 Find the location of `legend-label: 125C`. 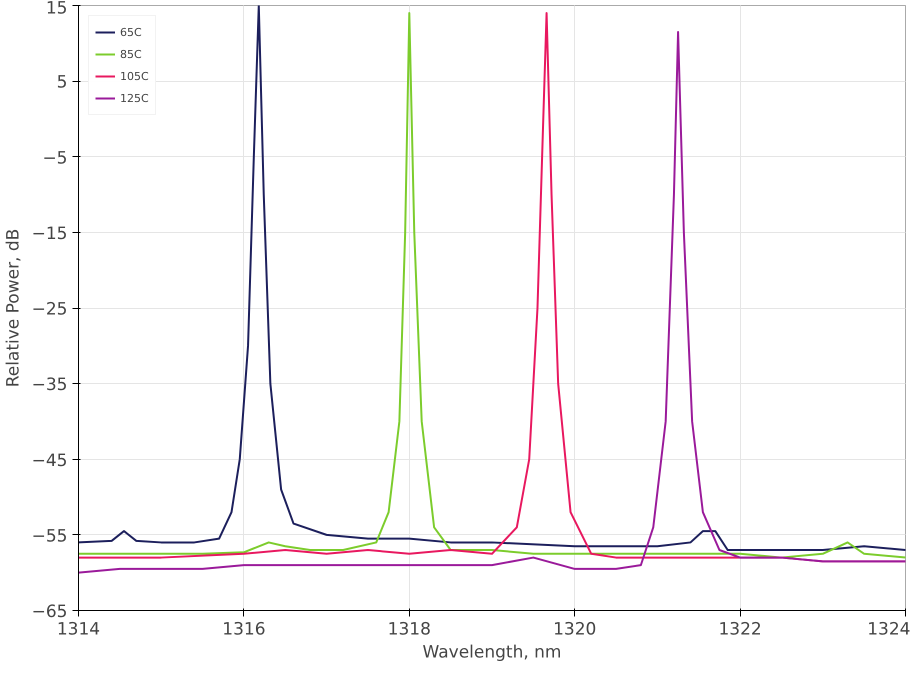

legend-label: 125C is located at coordinates (134, 98).